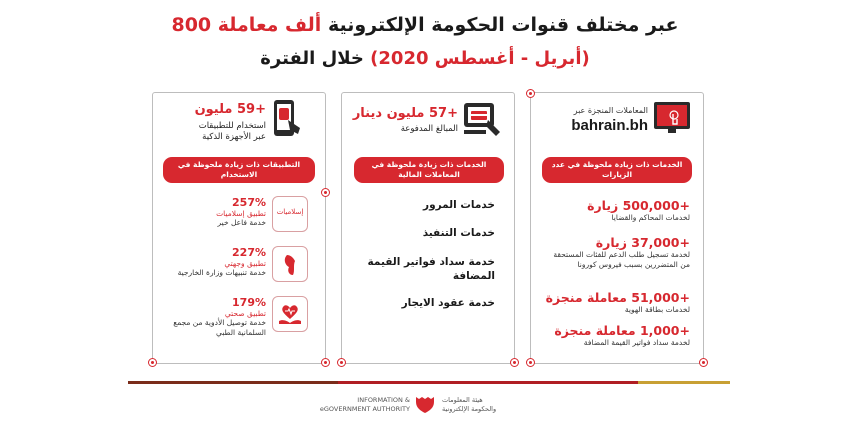 The image size is (850, 425). Describe the element at coordinates (269, 25) in the screenshot. I see `headline-red: ألف معاملة` at that location.